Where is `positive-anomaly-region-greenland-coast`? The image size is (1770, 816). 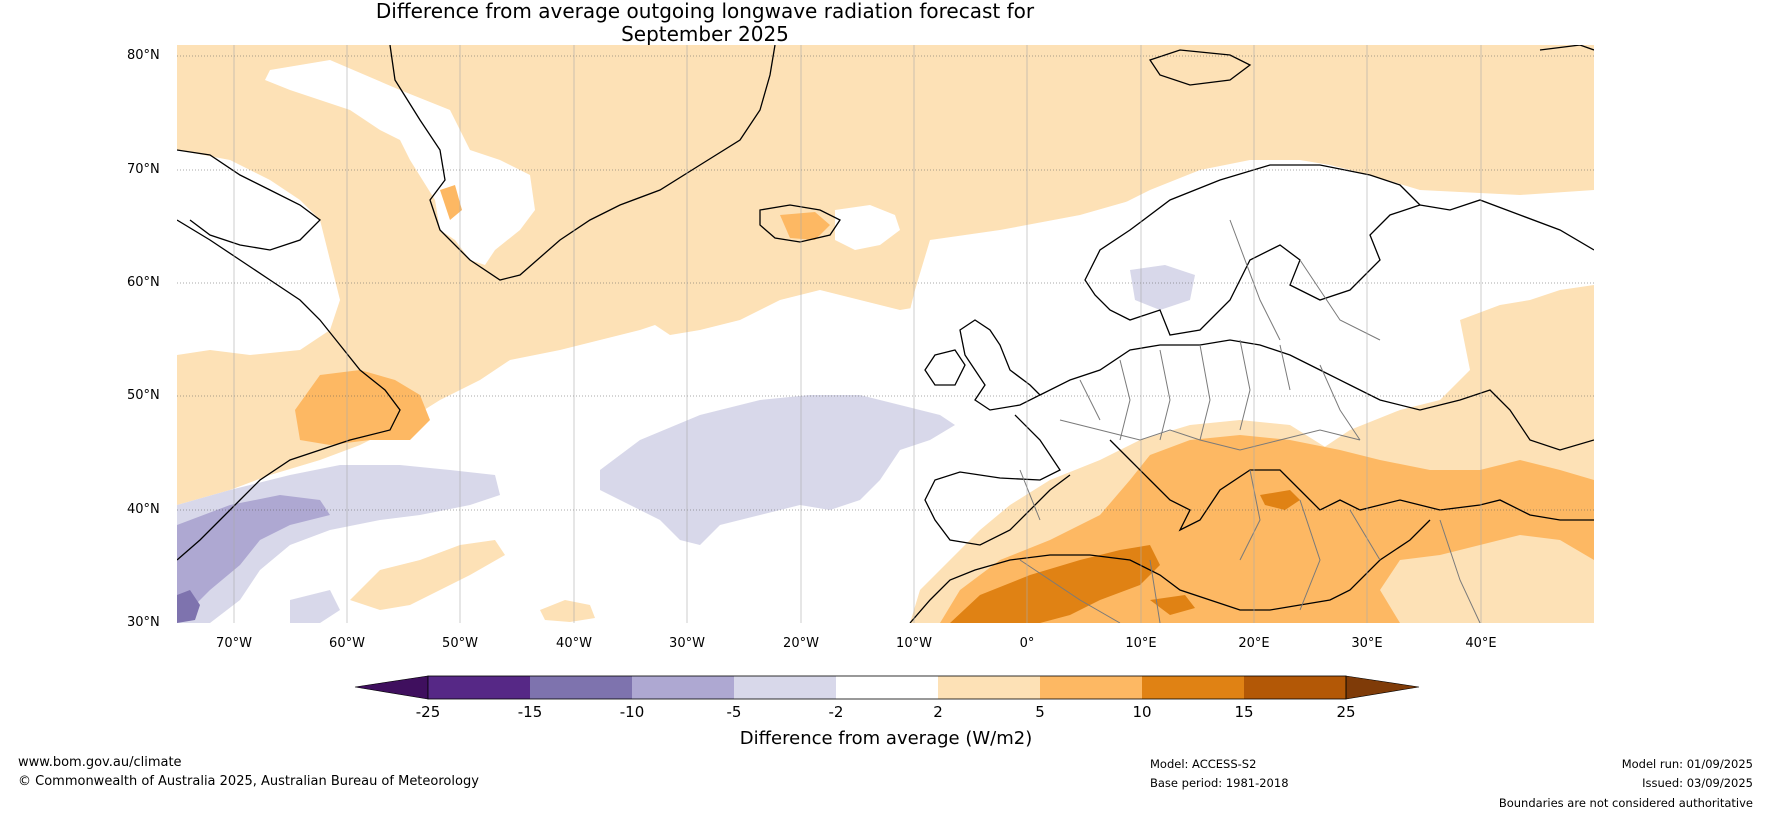 positive-anomaly-region-greenland-coast is located at coordinates (451, 202).